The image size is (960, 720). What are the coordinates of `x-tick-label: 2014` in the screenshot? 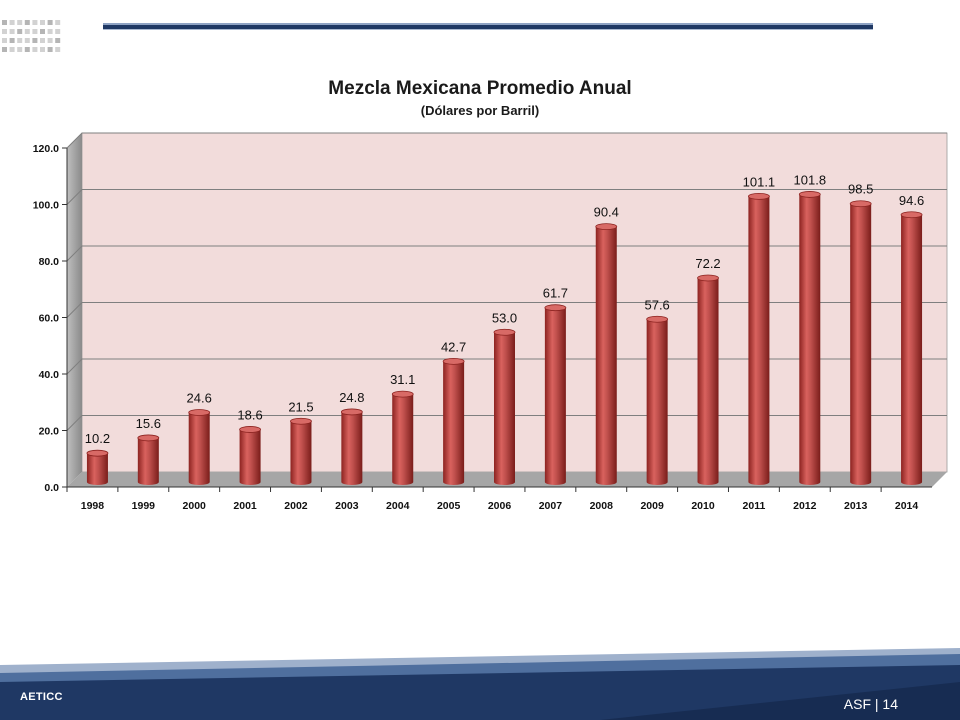 It's located at (907, 506).